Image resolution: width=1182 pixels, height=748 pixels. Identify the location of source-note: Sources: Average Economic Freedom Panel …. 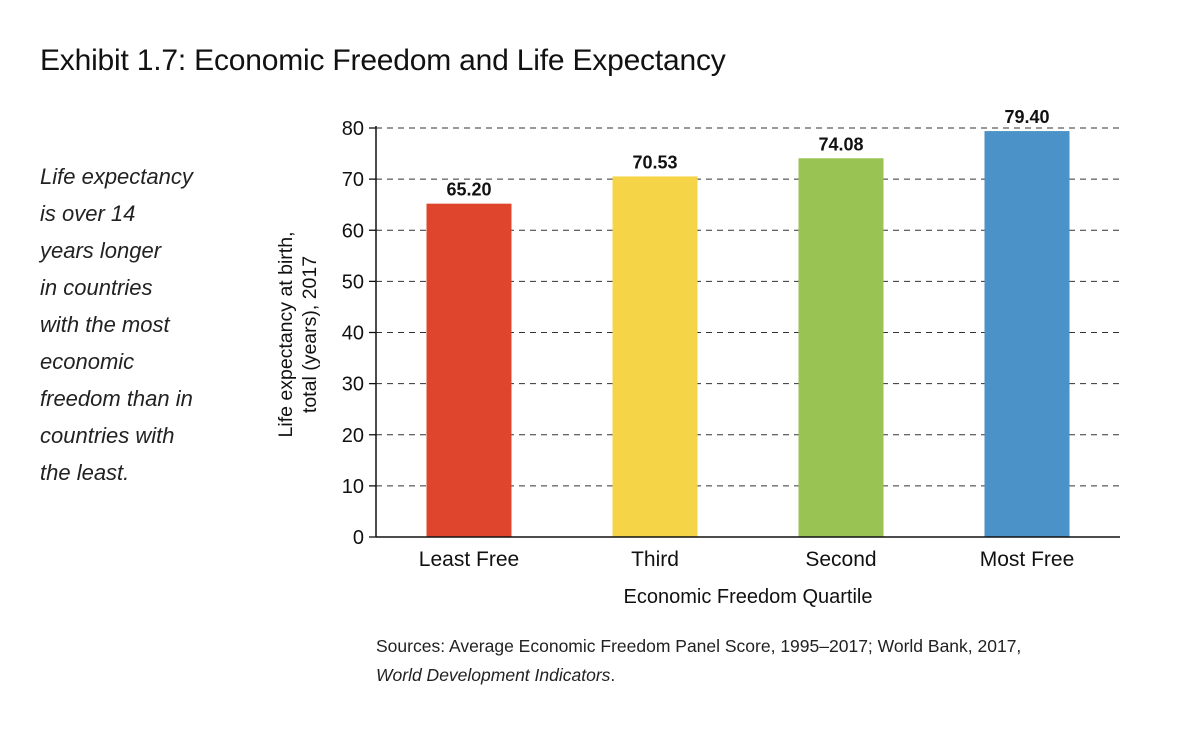
(698, 661).